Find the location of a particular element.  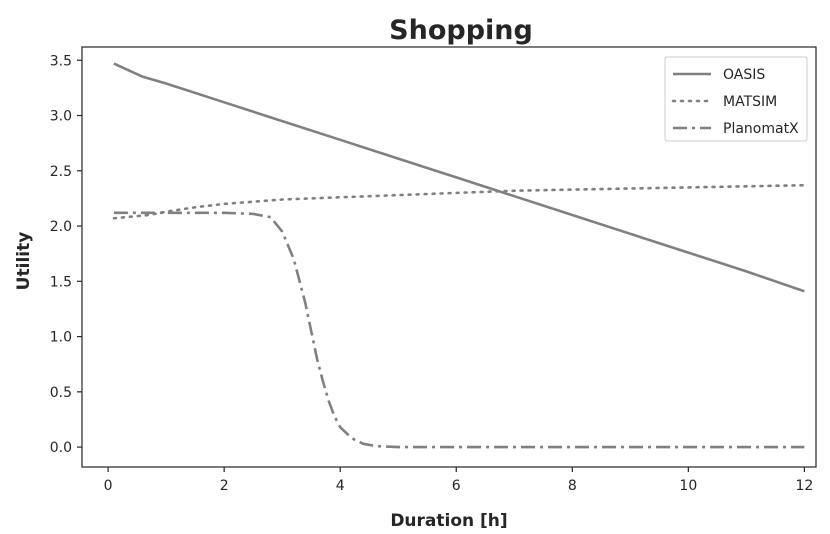

legend-label-planomatx: PlanomatX is located at coordinates (761, 129).